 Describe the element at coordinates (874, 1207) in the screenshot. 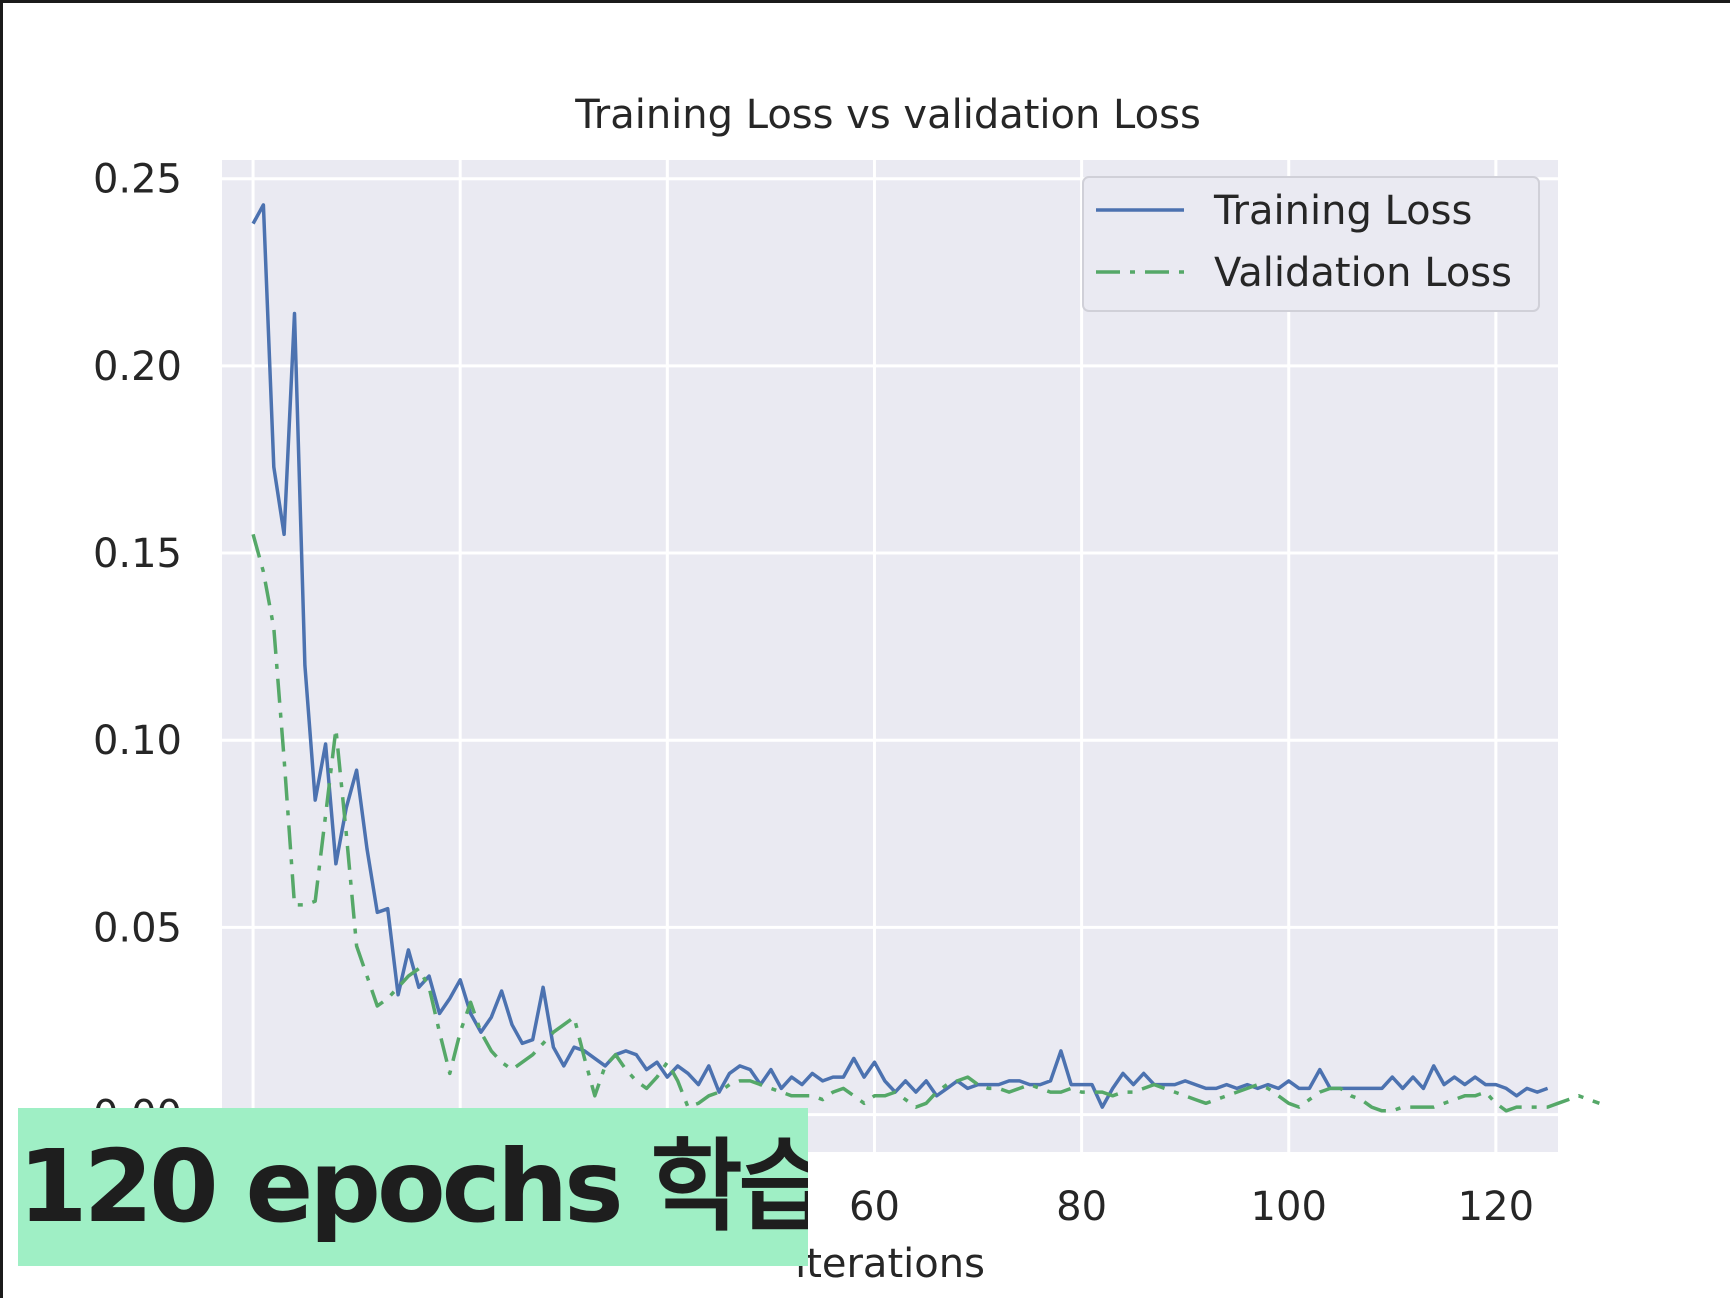

I see `x-tick-label: 60` at that location.